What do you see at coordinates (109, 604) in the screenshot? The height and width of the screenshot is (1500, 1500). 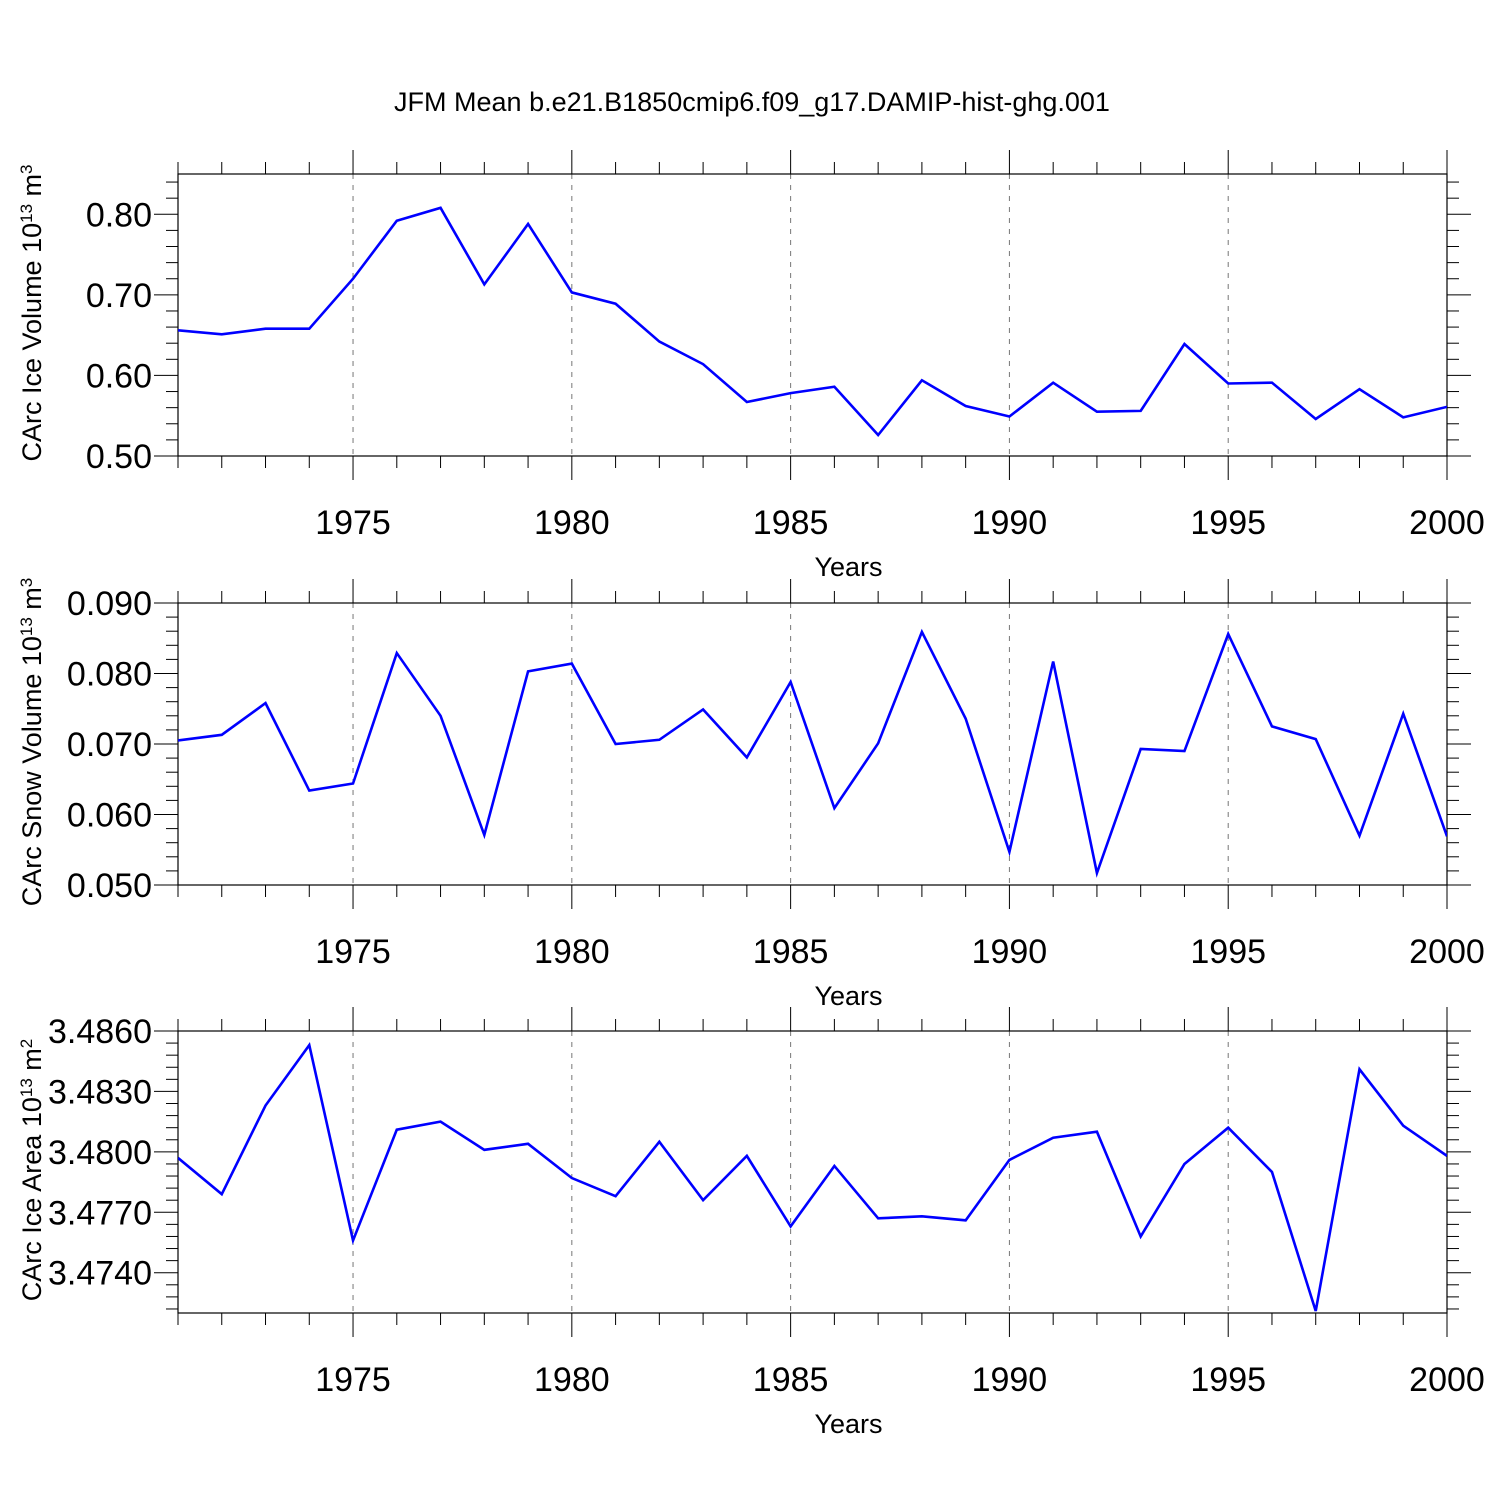 I see `y-tick-label: 0.090` at bounding box center [109, 604].